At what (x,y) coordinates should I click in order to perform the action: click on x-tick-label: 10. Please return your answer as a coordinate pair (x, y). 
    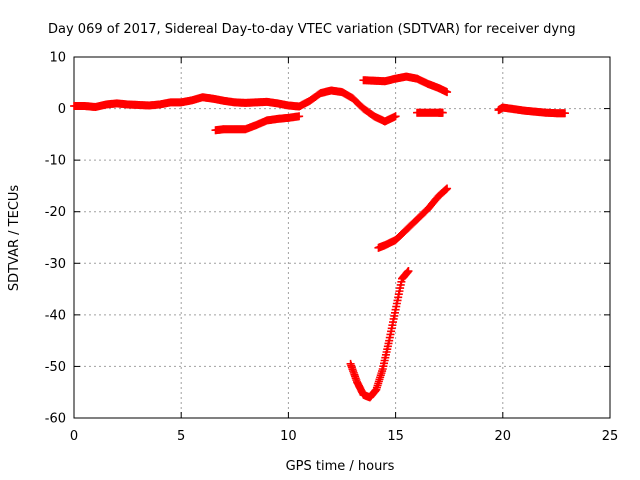
    Looking at the image, I should click on (288, 436).